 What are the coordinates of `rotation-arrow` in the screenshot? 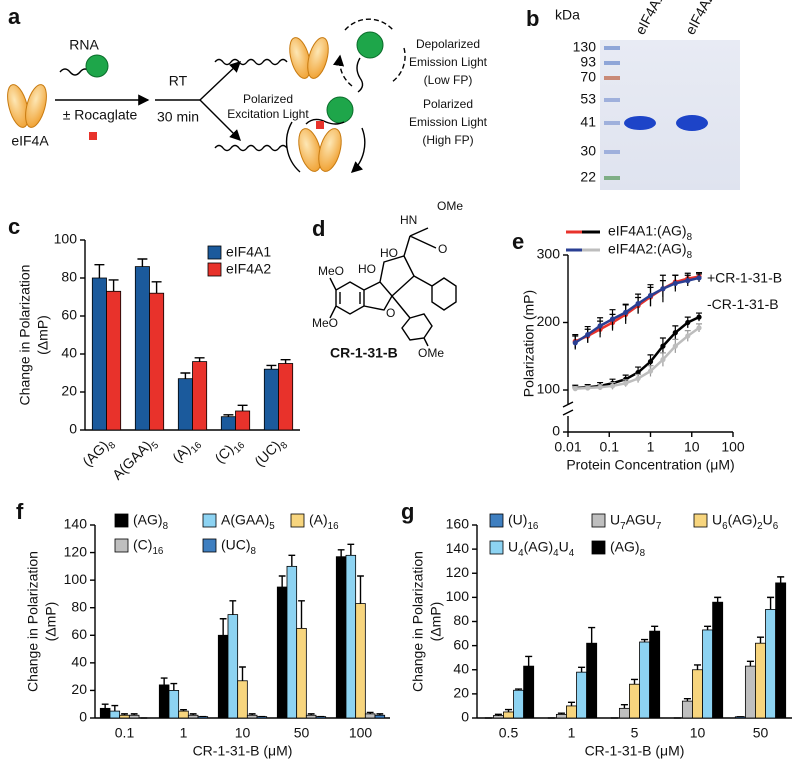 It's located at (325, 146).